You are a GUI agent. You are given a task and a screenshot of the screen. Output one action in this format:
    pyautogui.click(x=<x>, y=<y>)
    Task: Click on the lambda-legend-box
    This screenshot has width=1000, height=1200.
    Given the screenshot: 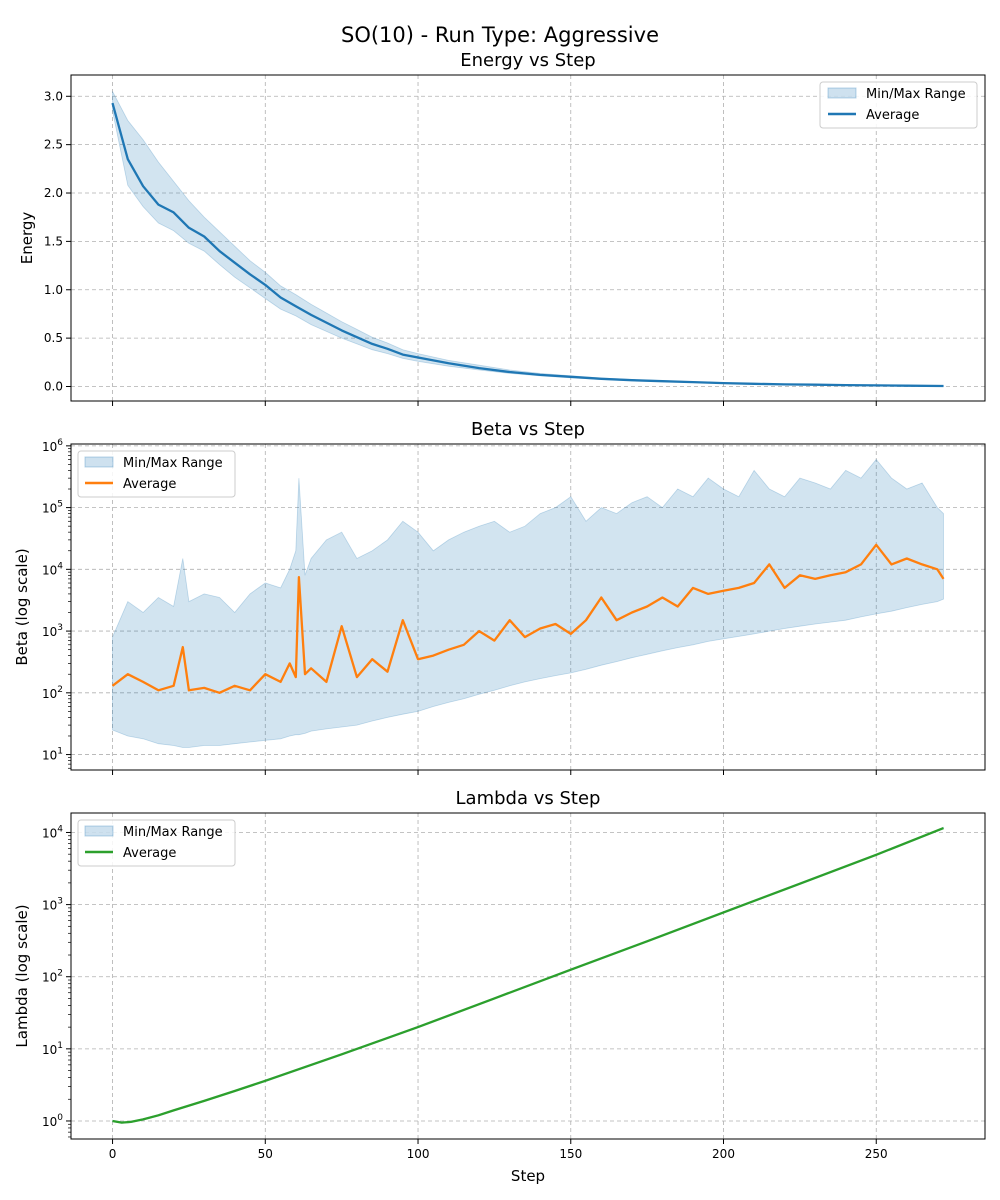 What is the action you would take?
    pyautogui.click(x=156, y=843)
    